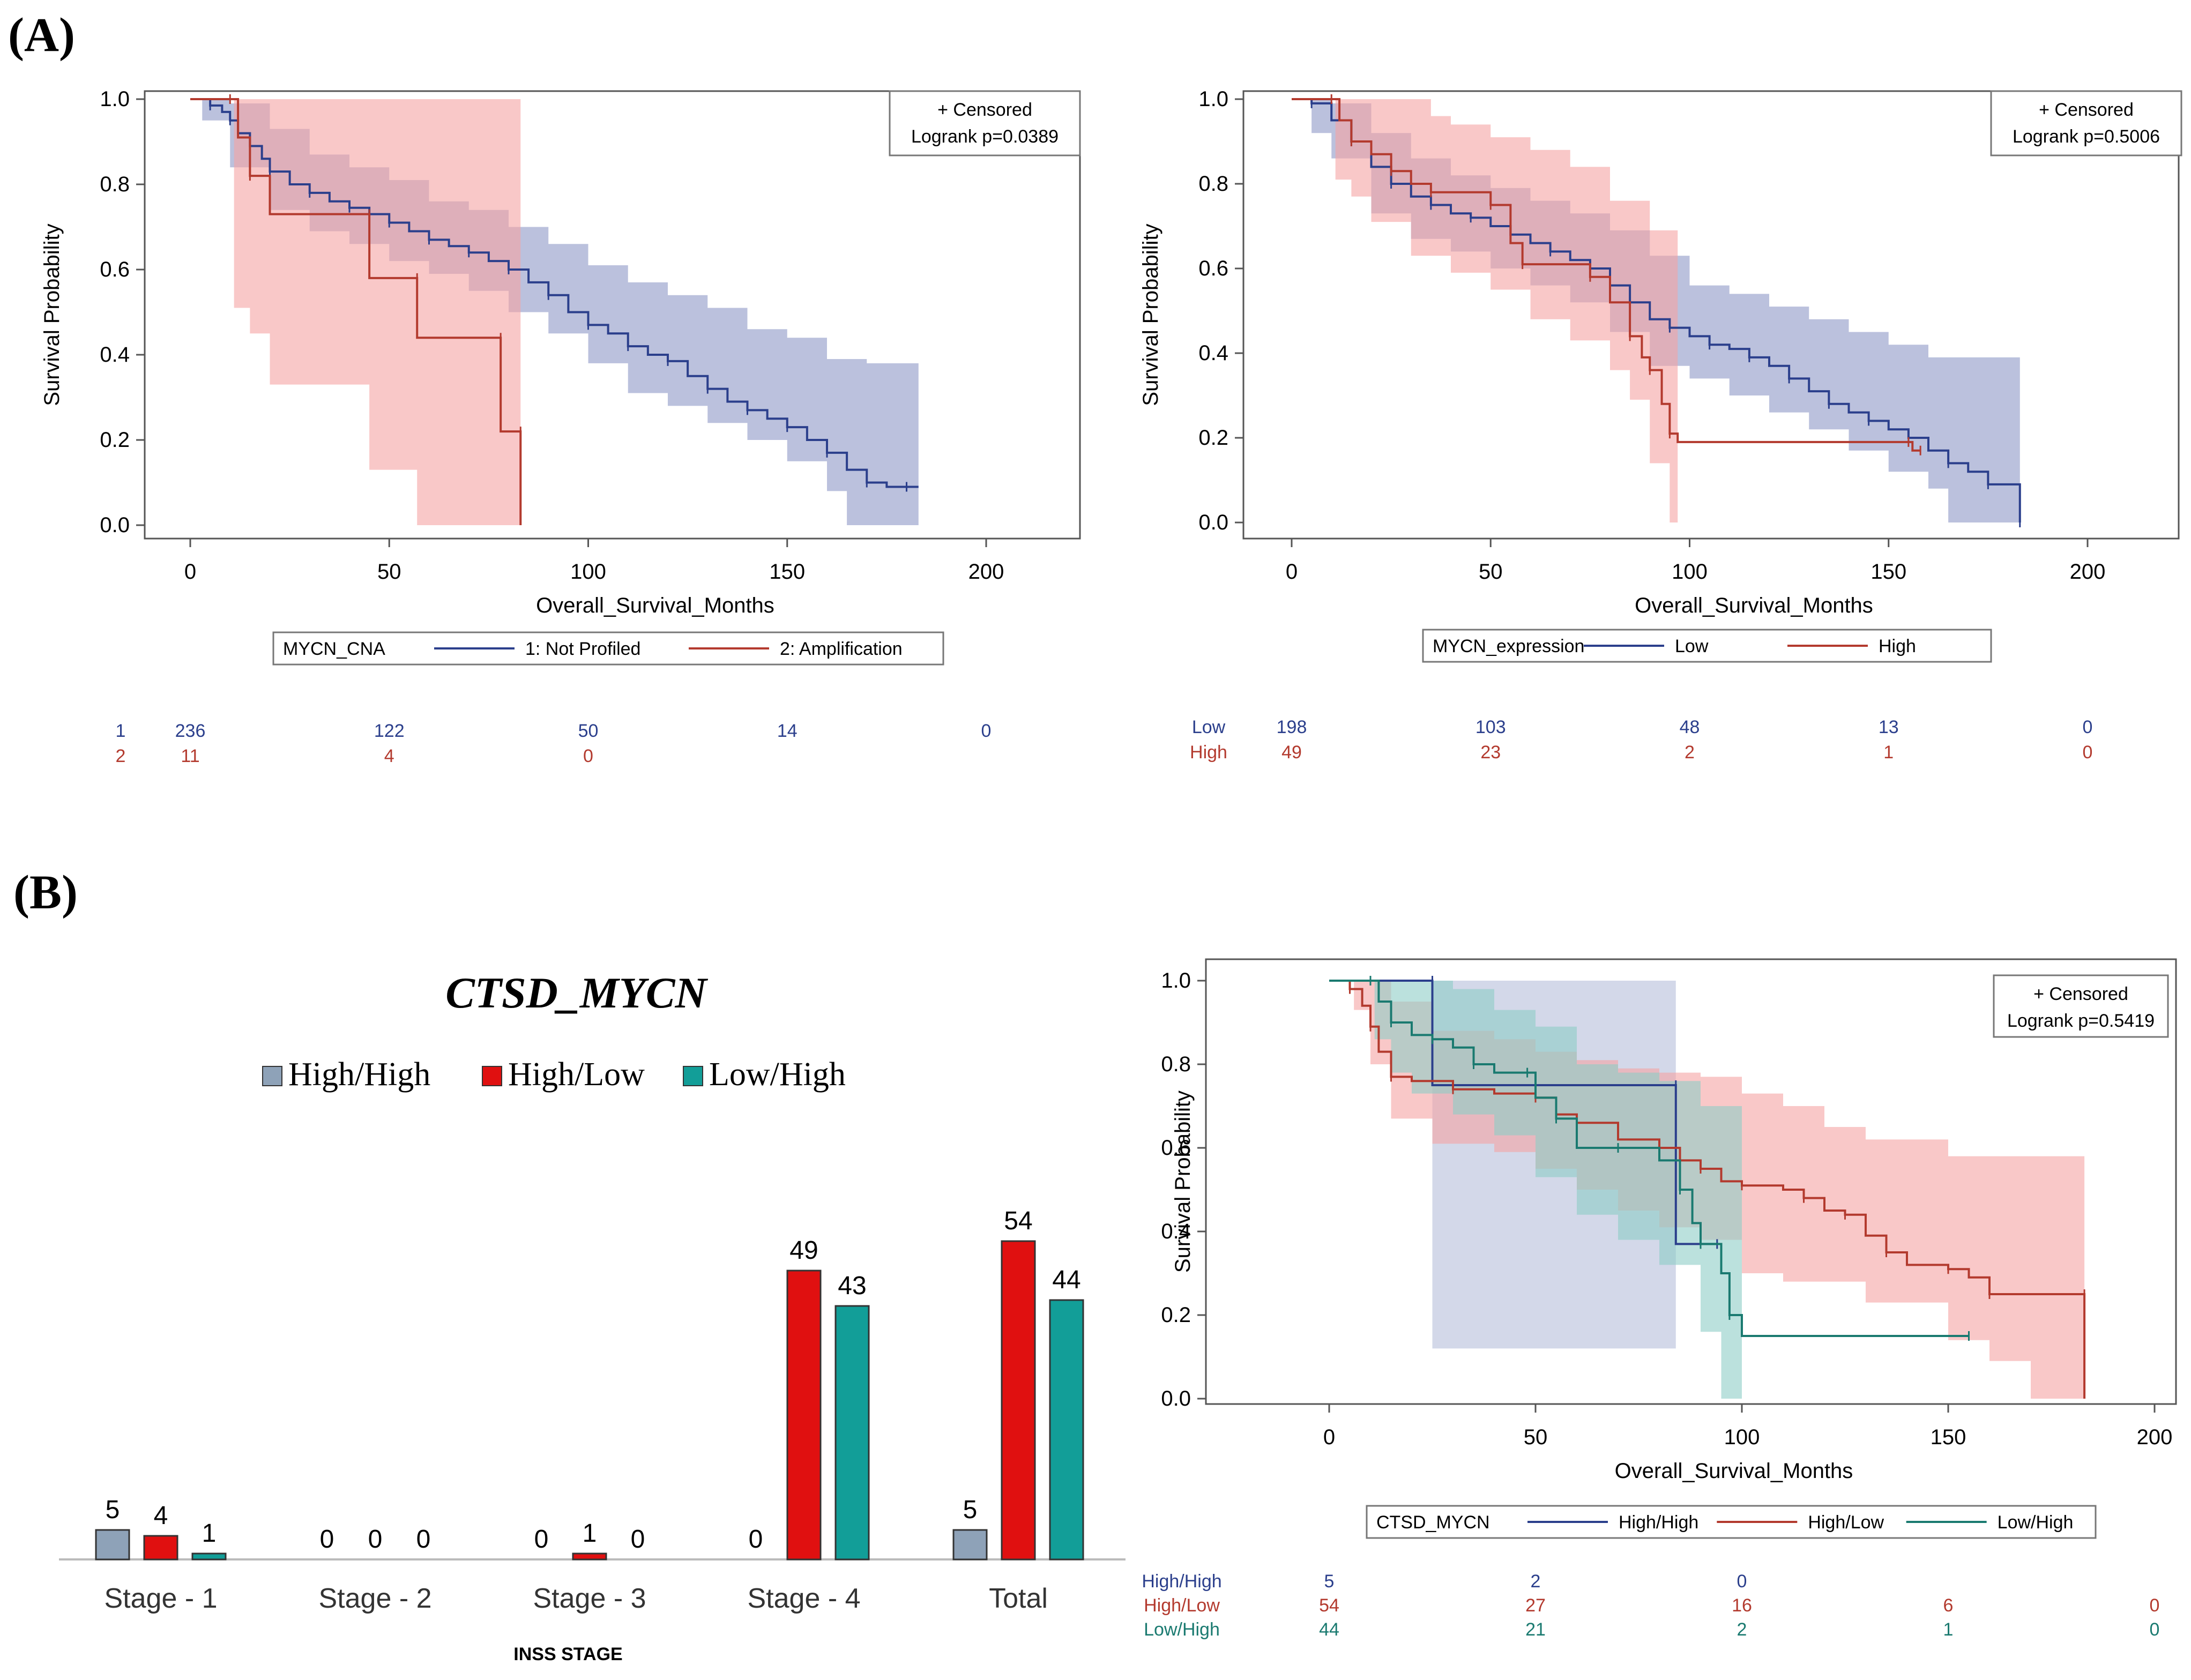 This screenshot has width=2191, height=1680. I want to click on risk-count: 14, so click(787, 731).